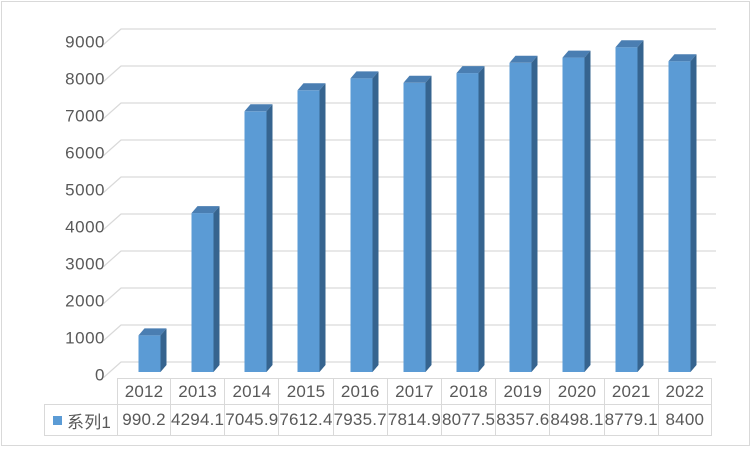  What do you see at coordinates (85, 153) in the screenshot?
I see `y-axis-label-6000: 6000` at bounding box center [85, 153].